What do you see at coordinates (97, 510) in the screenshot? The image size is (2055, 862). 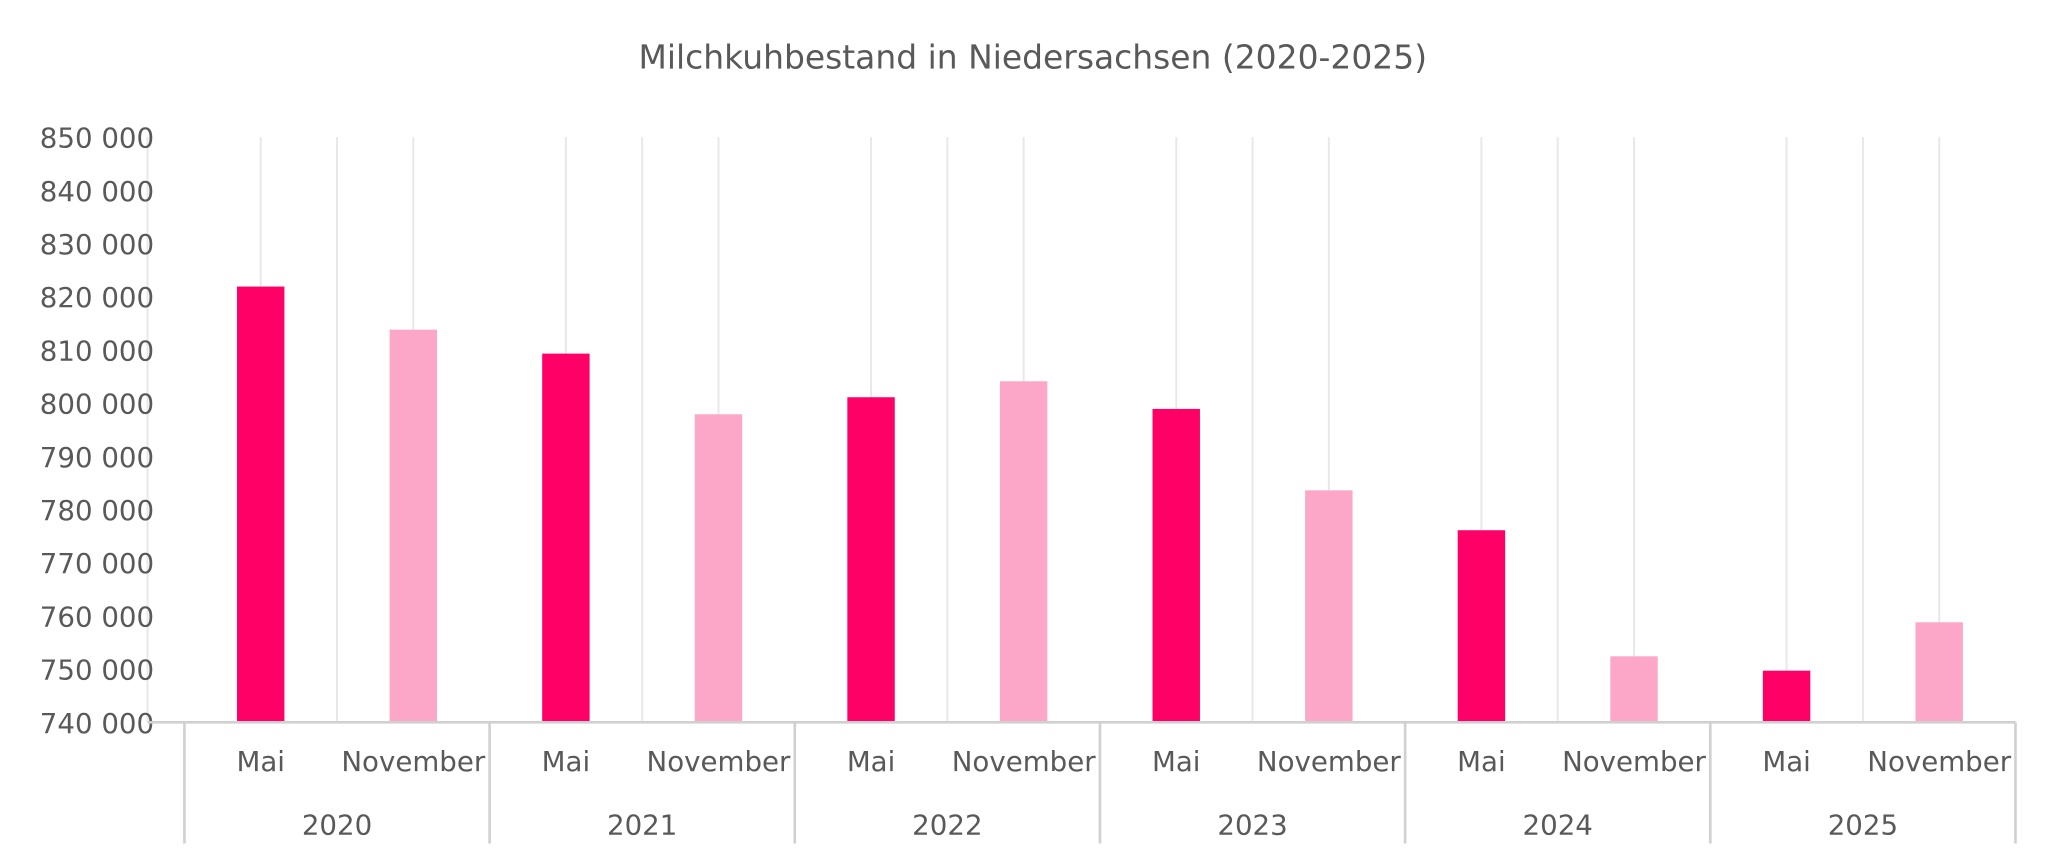 I see `y-tick-label: 780 000` at bounding box center [97, 510].